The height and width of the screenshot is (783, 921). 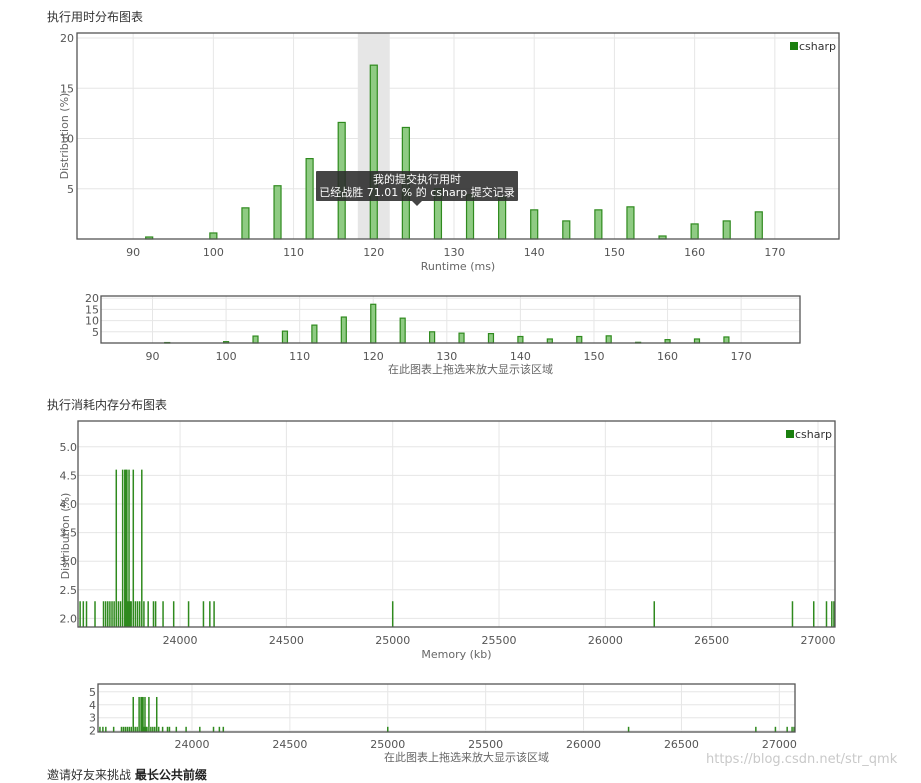 I want to click on x-tick-label: 26000, so click(x=605, y=640).